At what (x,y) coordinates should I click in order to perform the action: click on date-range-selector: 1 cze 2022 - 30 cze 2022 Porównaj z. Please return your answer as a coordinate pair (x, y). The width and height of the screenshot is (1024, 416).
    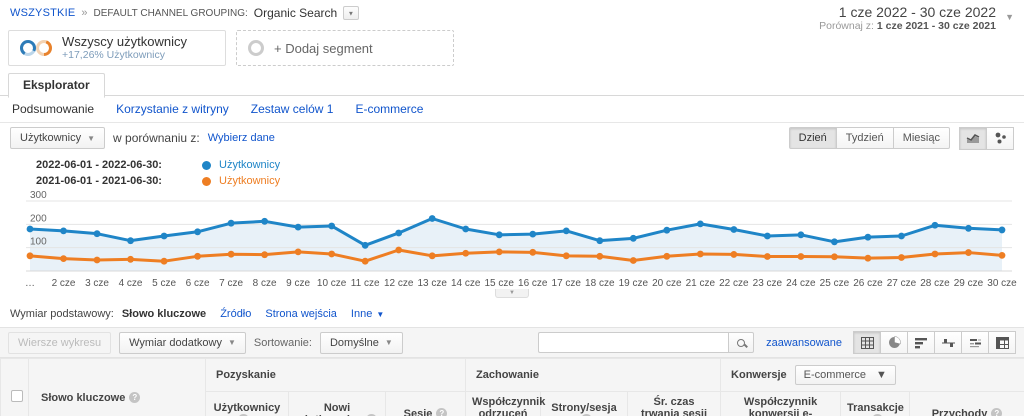
    Looking at the image, I should click on (907, 18).